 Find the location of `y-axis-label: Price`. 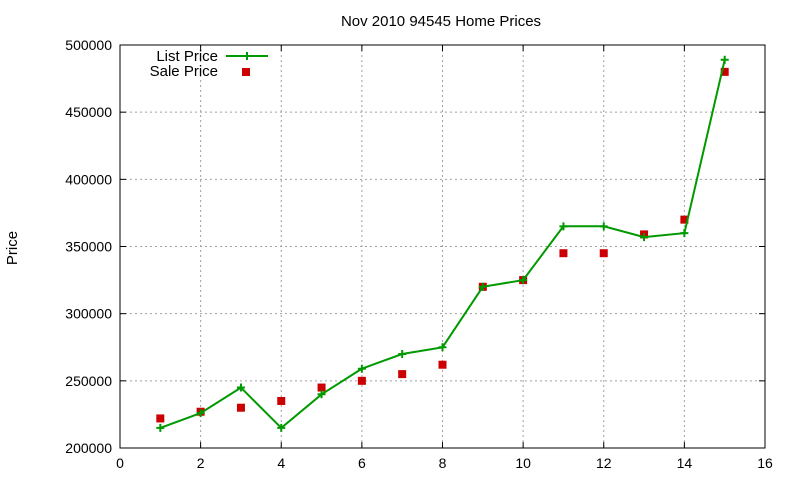

y-axis-label: Price is located at coordinates (12, 248).